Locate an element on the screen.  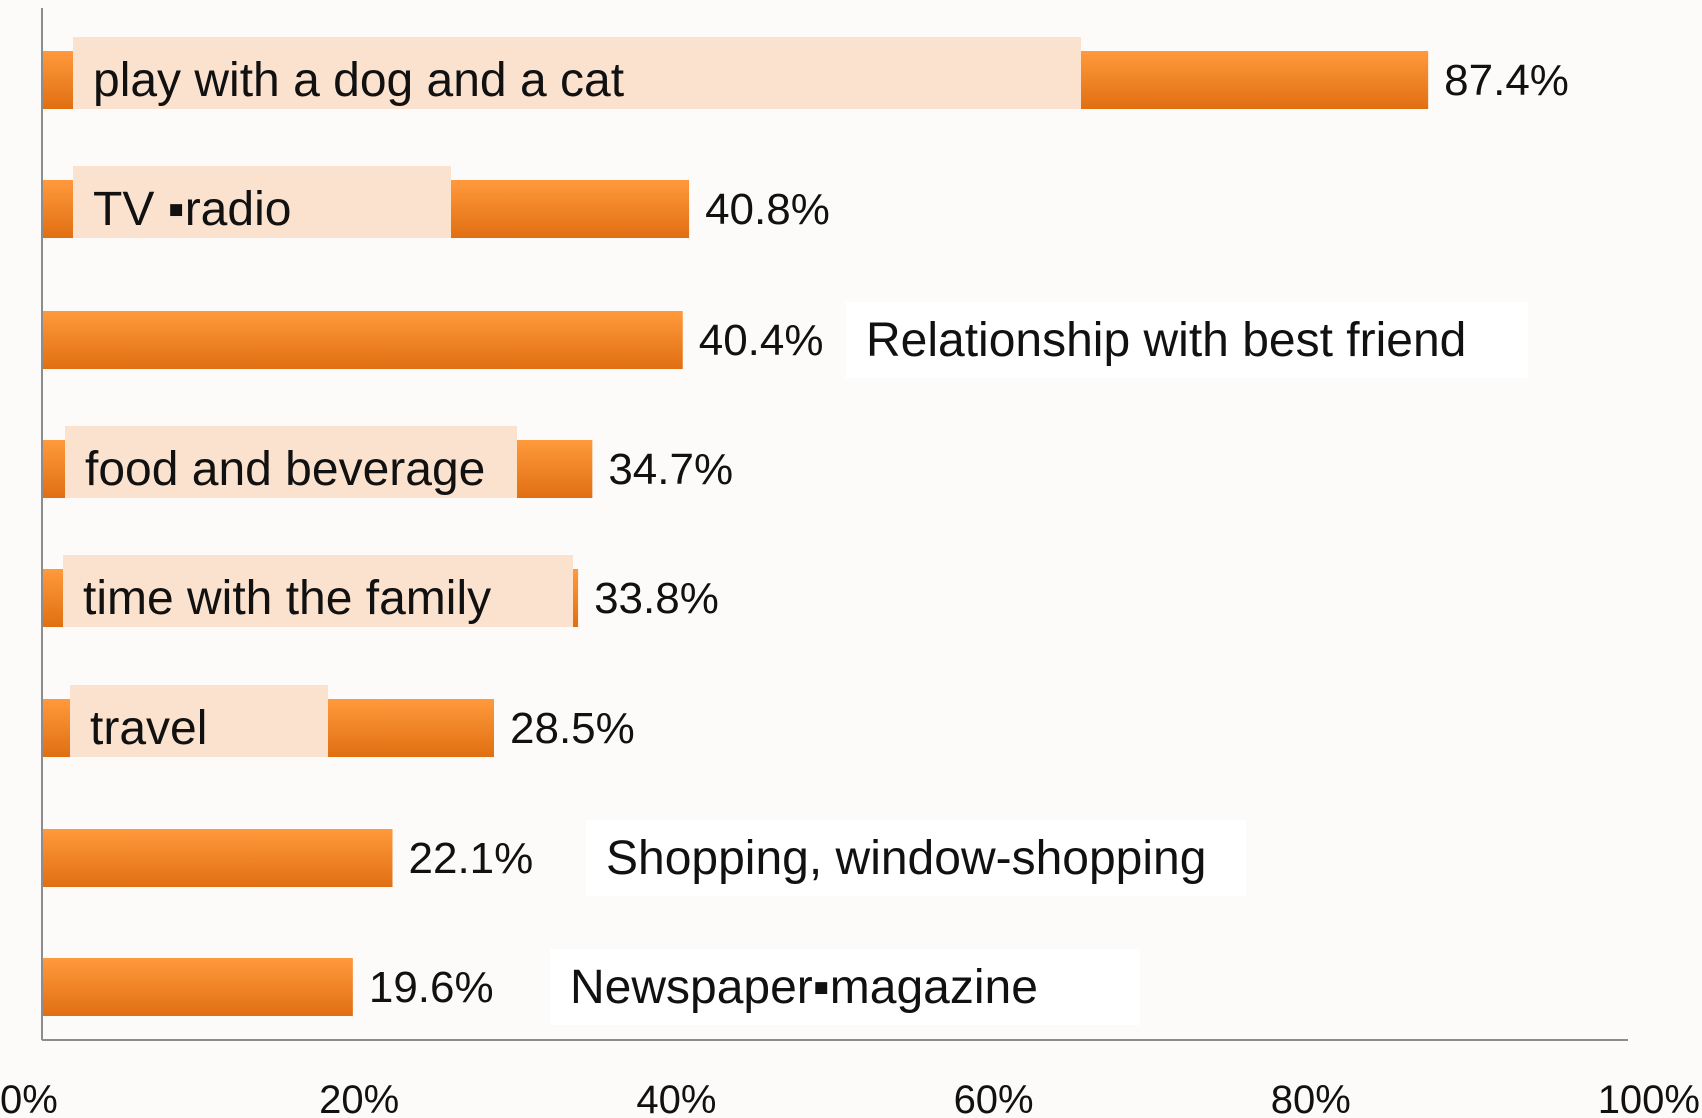
value-label-5: 28.5% is located at coordinates (572, 728).